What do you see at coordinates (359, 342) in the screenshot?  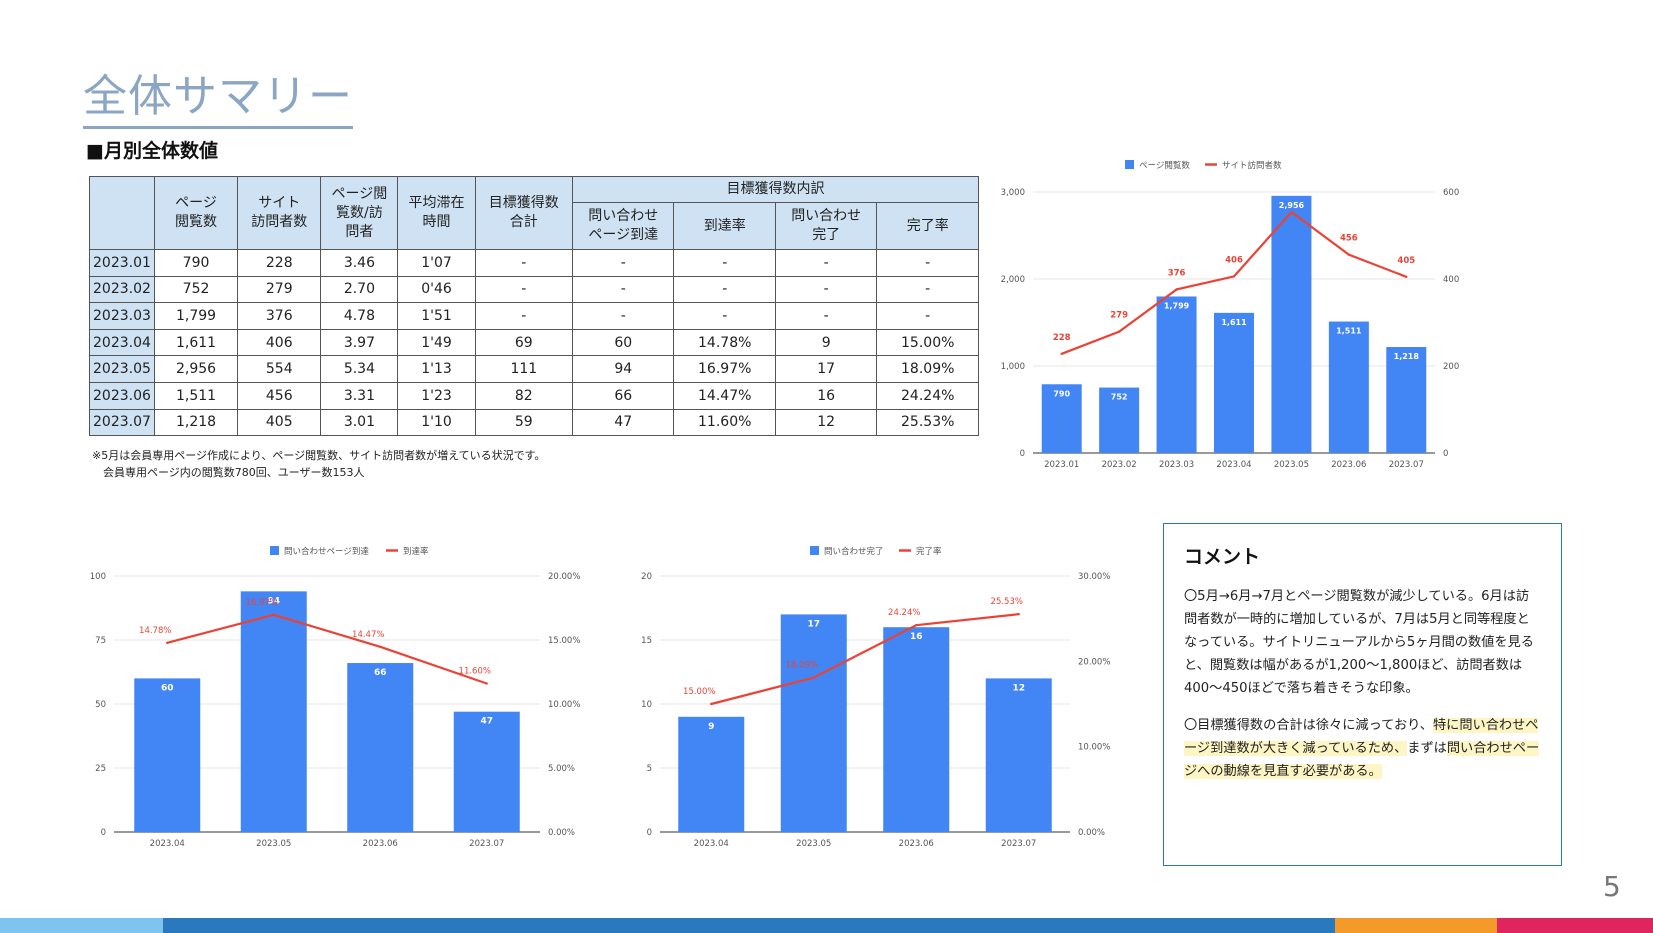 I see `table-cell: 3.97` at bounding box center [359, 342].